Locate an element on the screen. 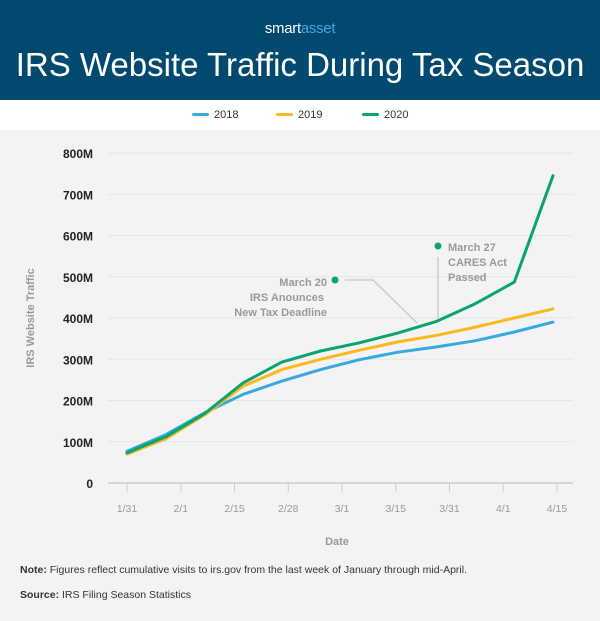 The image size is (600, 621). annotation-text: Passed is located at coordinates (467, 278).